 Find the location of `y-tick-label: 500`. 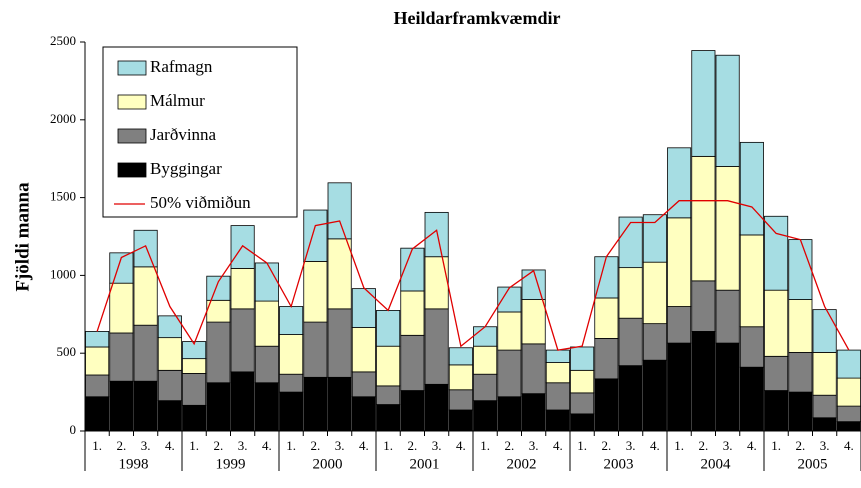

y-tick-label: 500 is located at coordinates (67, 351).